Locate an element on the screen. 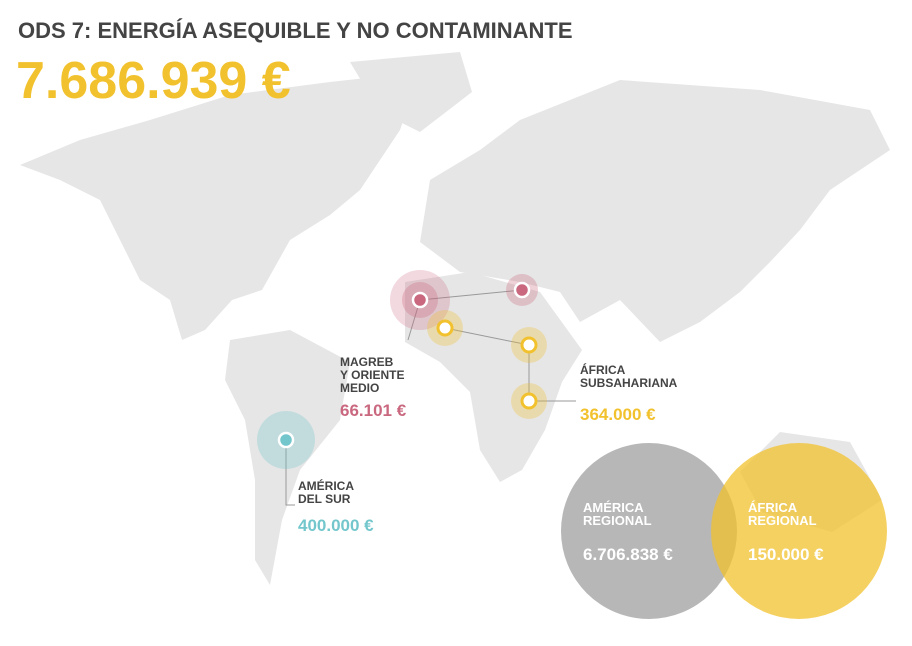 The image size is (912, 646). region-name: MEDIO is located at coordinates (359, 388).